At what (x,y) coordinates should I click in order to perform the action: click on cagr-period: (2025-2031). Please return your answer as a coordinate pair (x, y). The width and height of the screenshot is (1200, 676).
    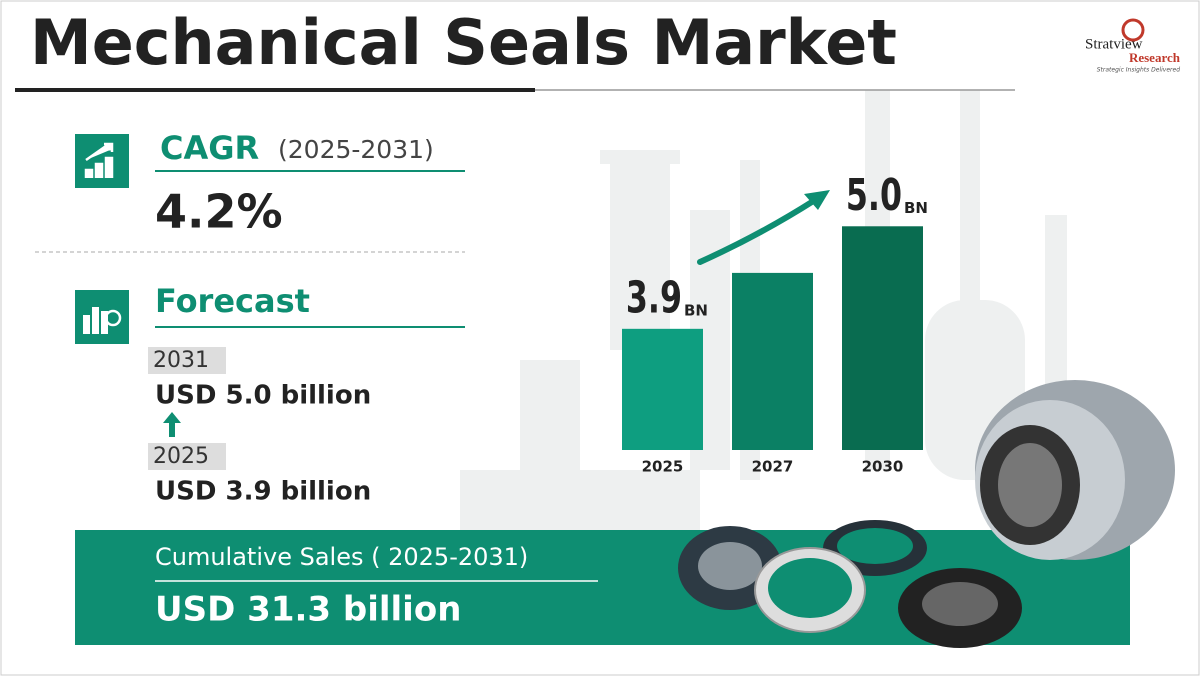
    Looking at the image, I should click on (356, 149).